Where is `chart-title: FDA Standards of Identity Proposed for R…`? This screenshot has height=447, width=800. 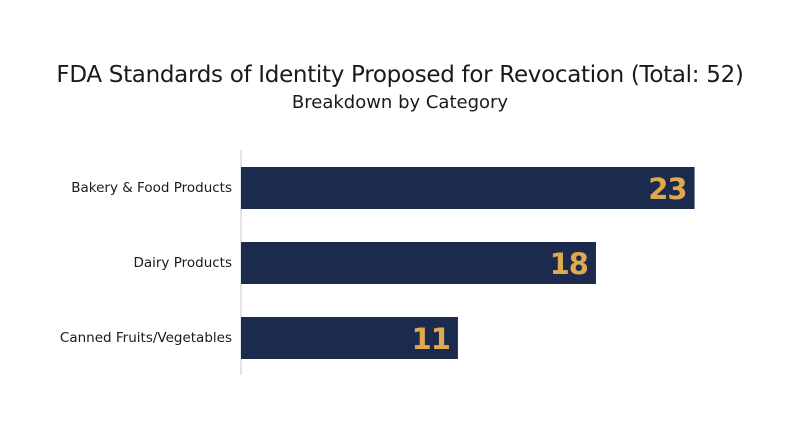 chart-title: FDA Standards of Identity Proposed for R… is located at coordinates (400, 75).